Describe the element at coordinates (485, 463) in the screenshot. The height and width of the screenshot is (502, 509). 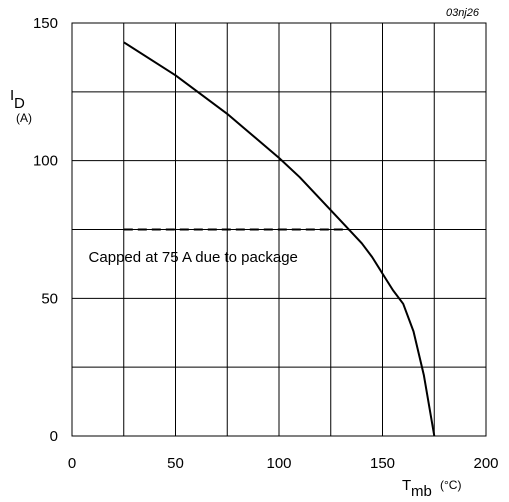
I see `x-tick-label: 200` at that location.